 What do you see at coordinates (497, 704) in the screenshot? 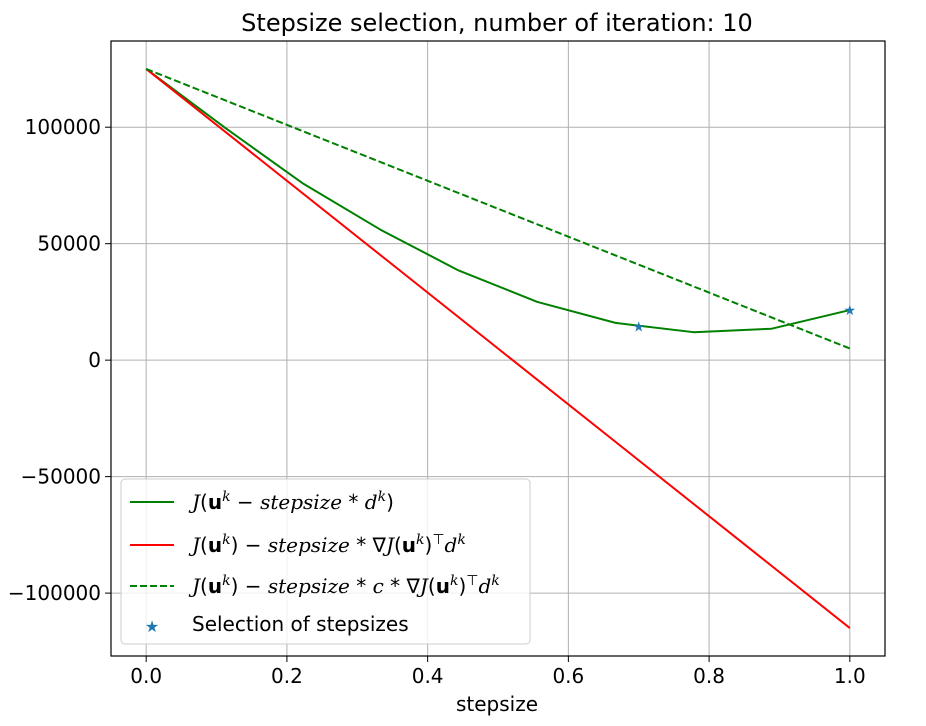
I see `x-axis-label: stepsize` at bounding box center [497, 704].